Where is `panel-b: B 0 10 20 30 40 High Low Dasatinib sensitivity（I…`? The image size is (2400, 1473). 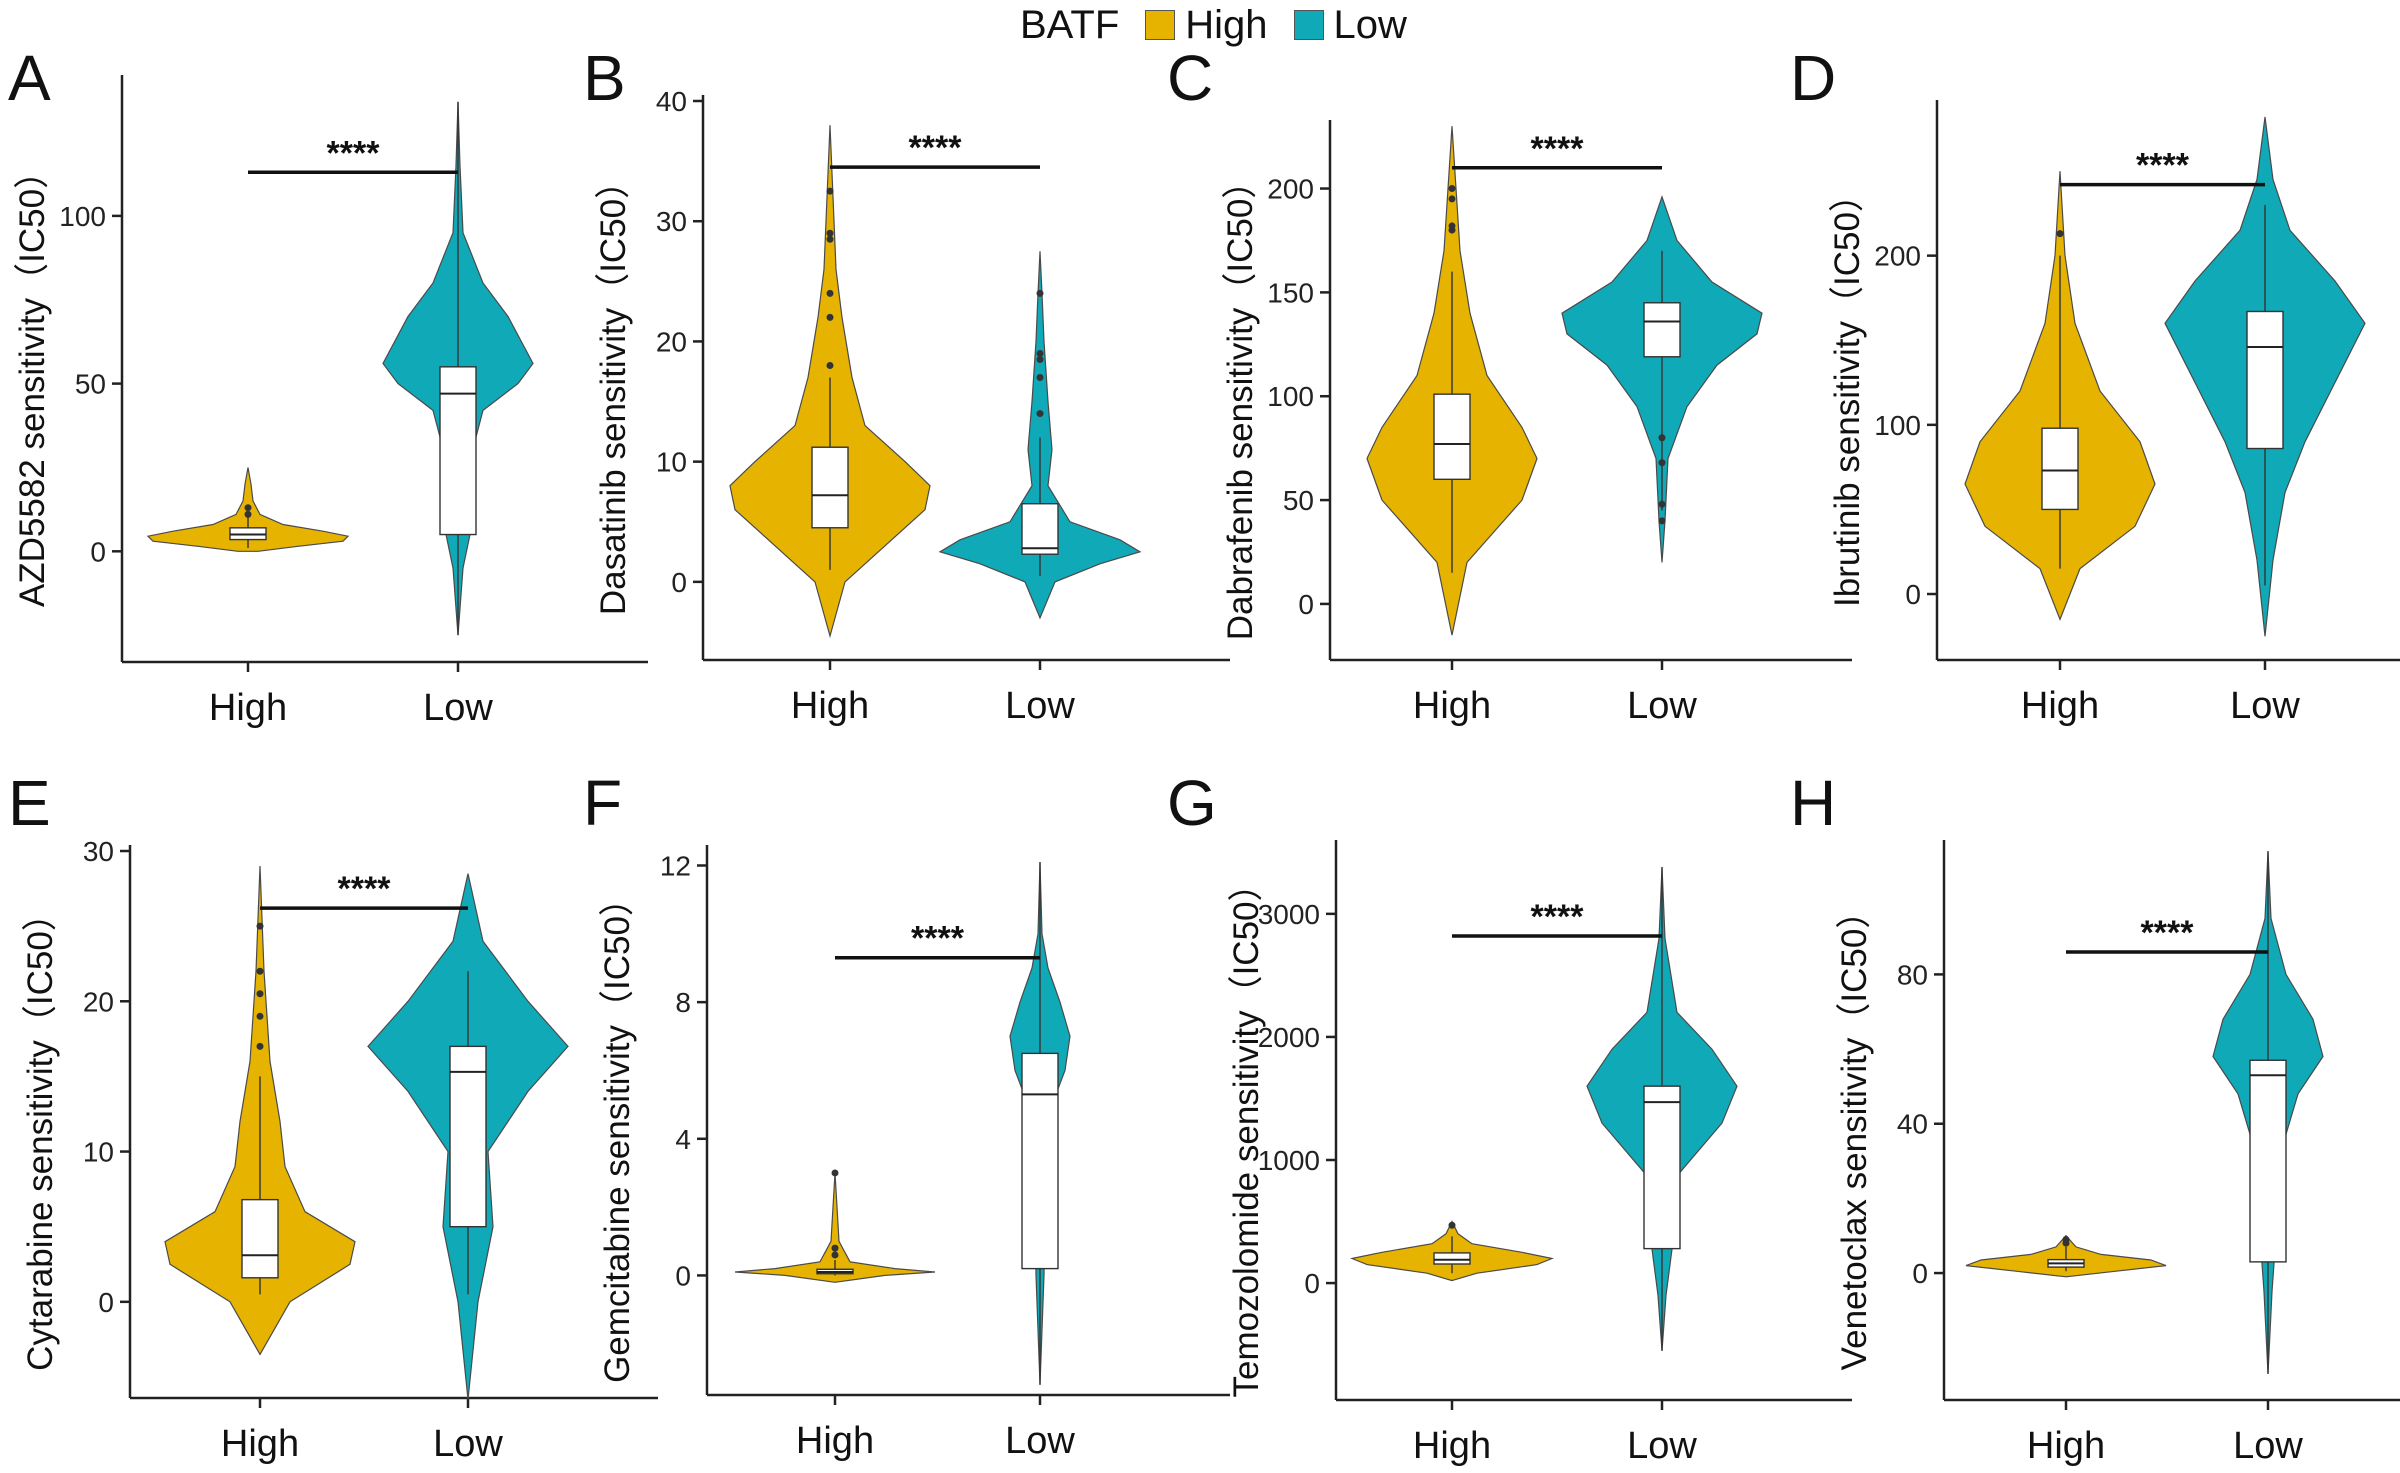 panel-b: B 0 10 20 30 40 High Low Dasatinib sensitivity（I… is located at coordinates (906, 384).